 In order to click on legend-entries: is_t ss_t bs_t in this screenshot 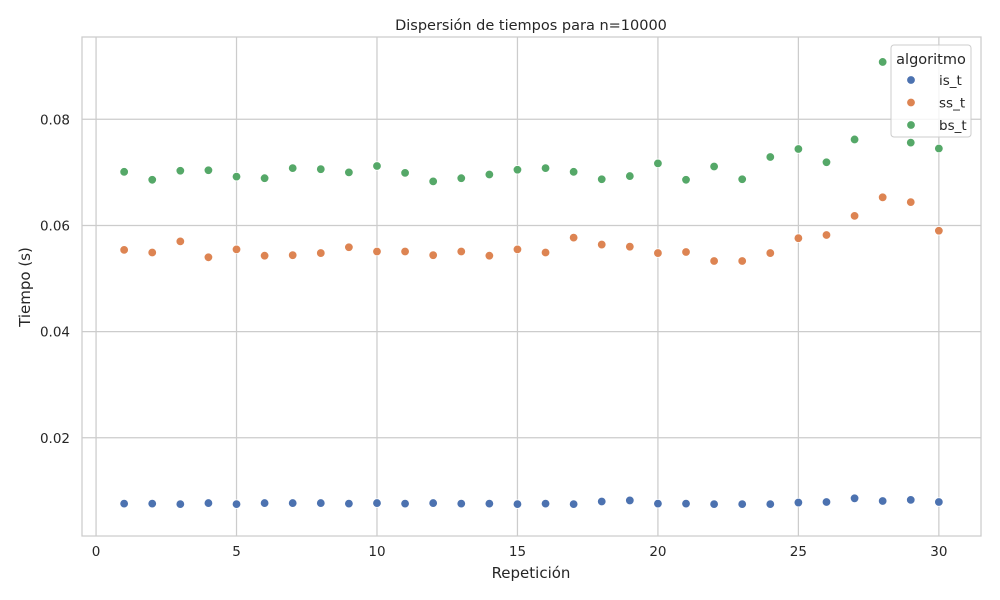, I will do `click(936, 103)`.